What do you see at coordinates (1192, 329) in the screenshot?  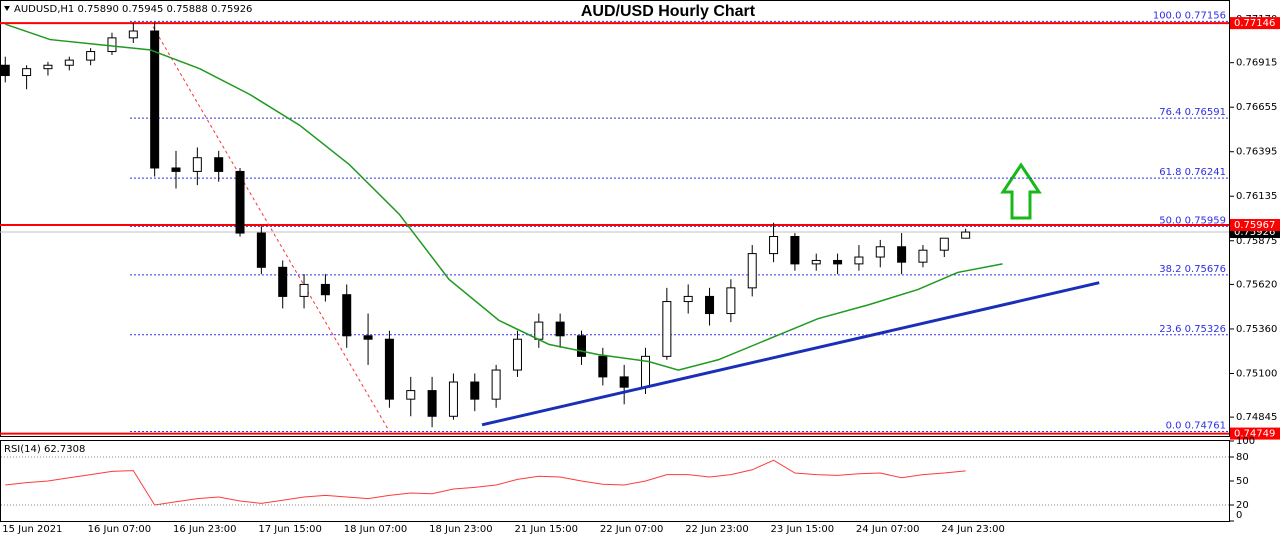 I see `fib-label: 23.6 0.75326` at bounding box center [1192, 329].